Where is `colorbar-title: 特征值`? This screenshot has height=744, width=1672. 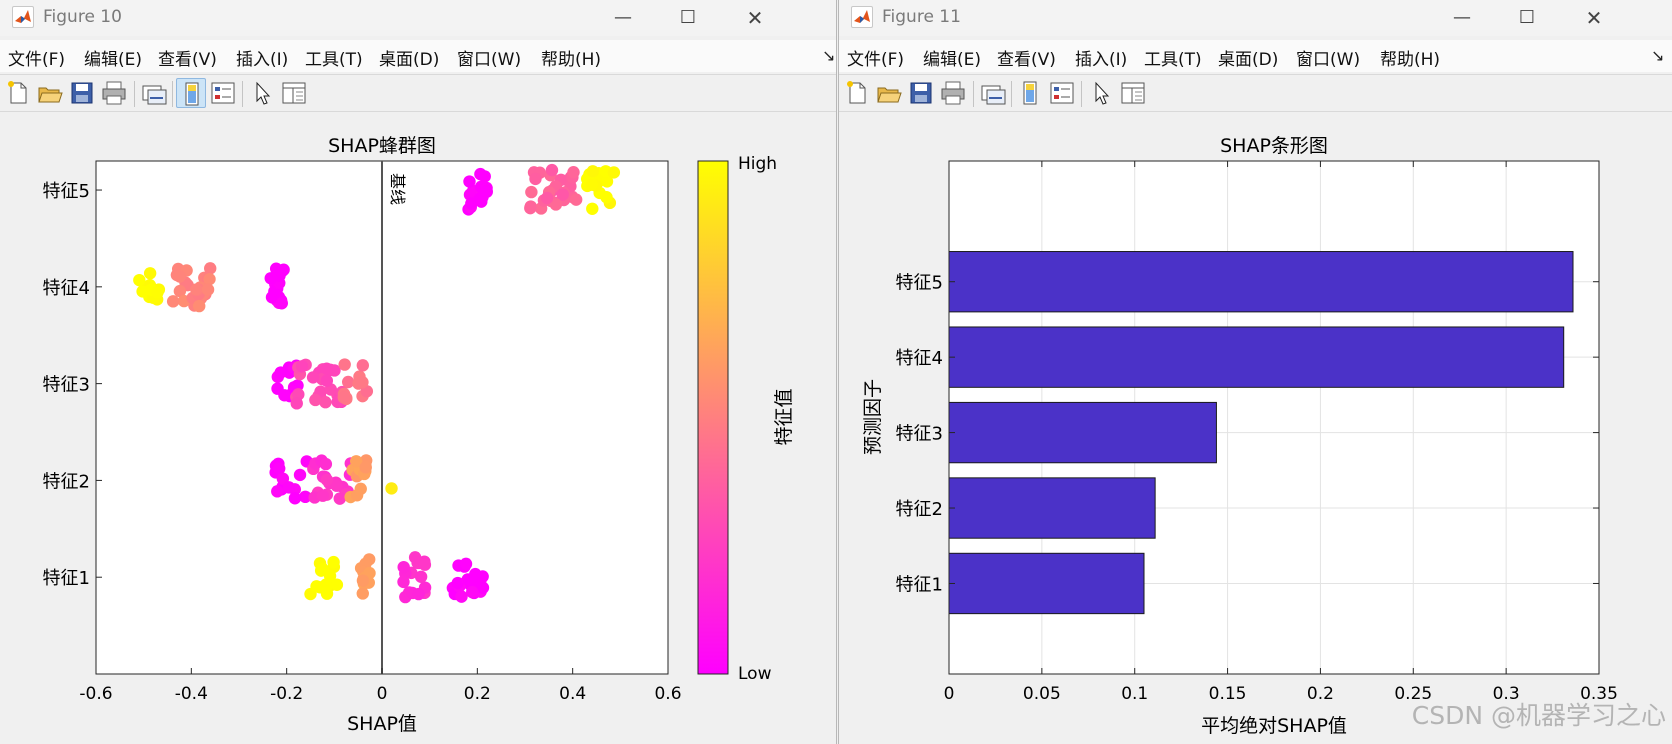 colorbar-title: 特征值 is located at coordinates (784, 416).